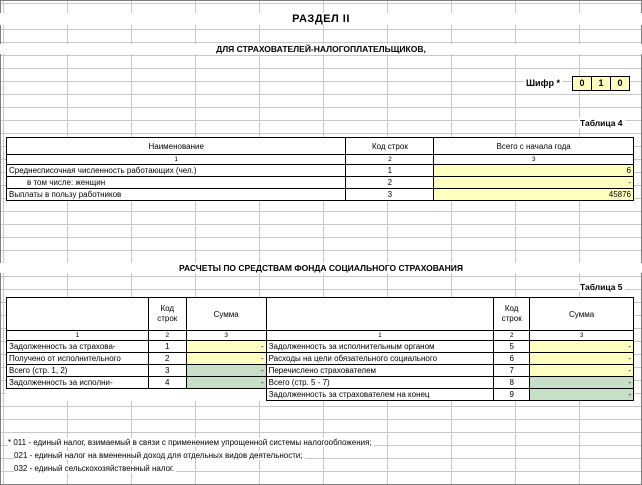  I want to click on row-name: в том числе: женщин, so click(176, 182).